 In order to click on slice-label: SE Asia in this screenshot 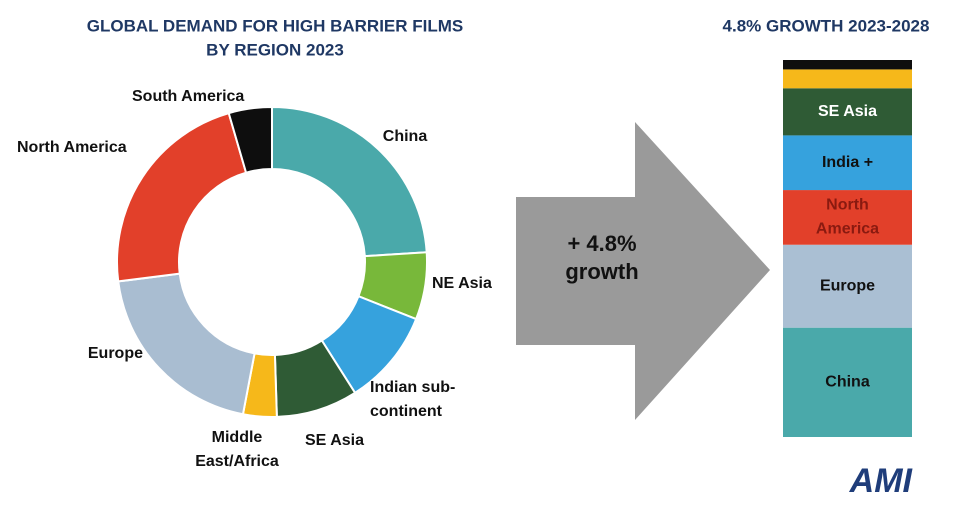, I will do `click(334, 440)`.